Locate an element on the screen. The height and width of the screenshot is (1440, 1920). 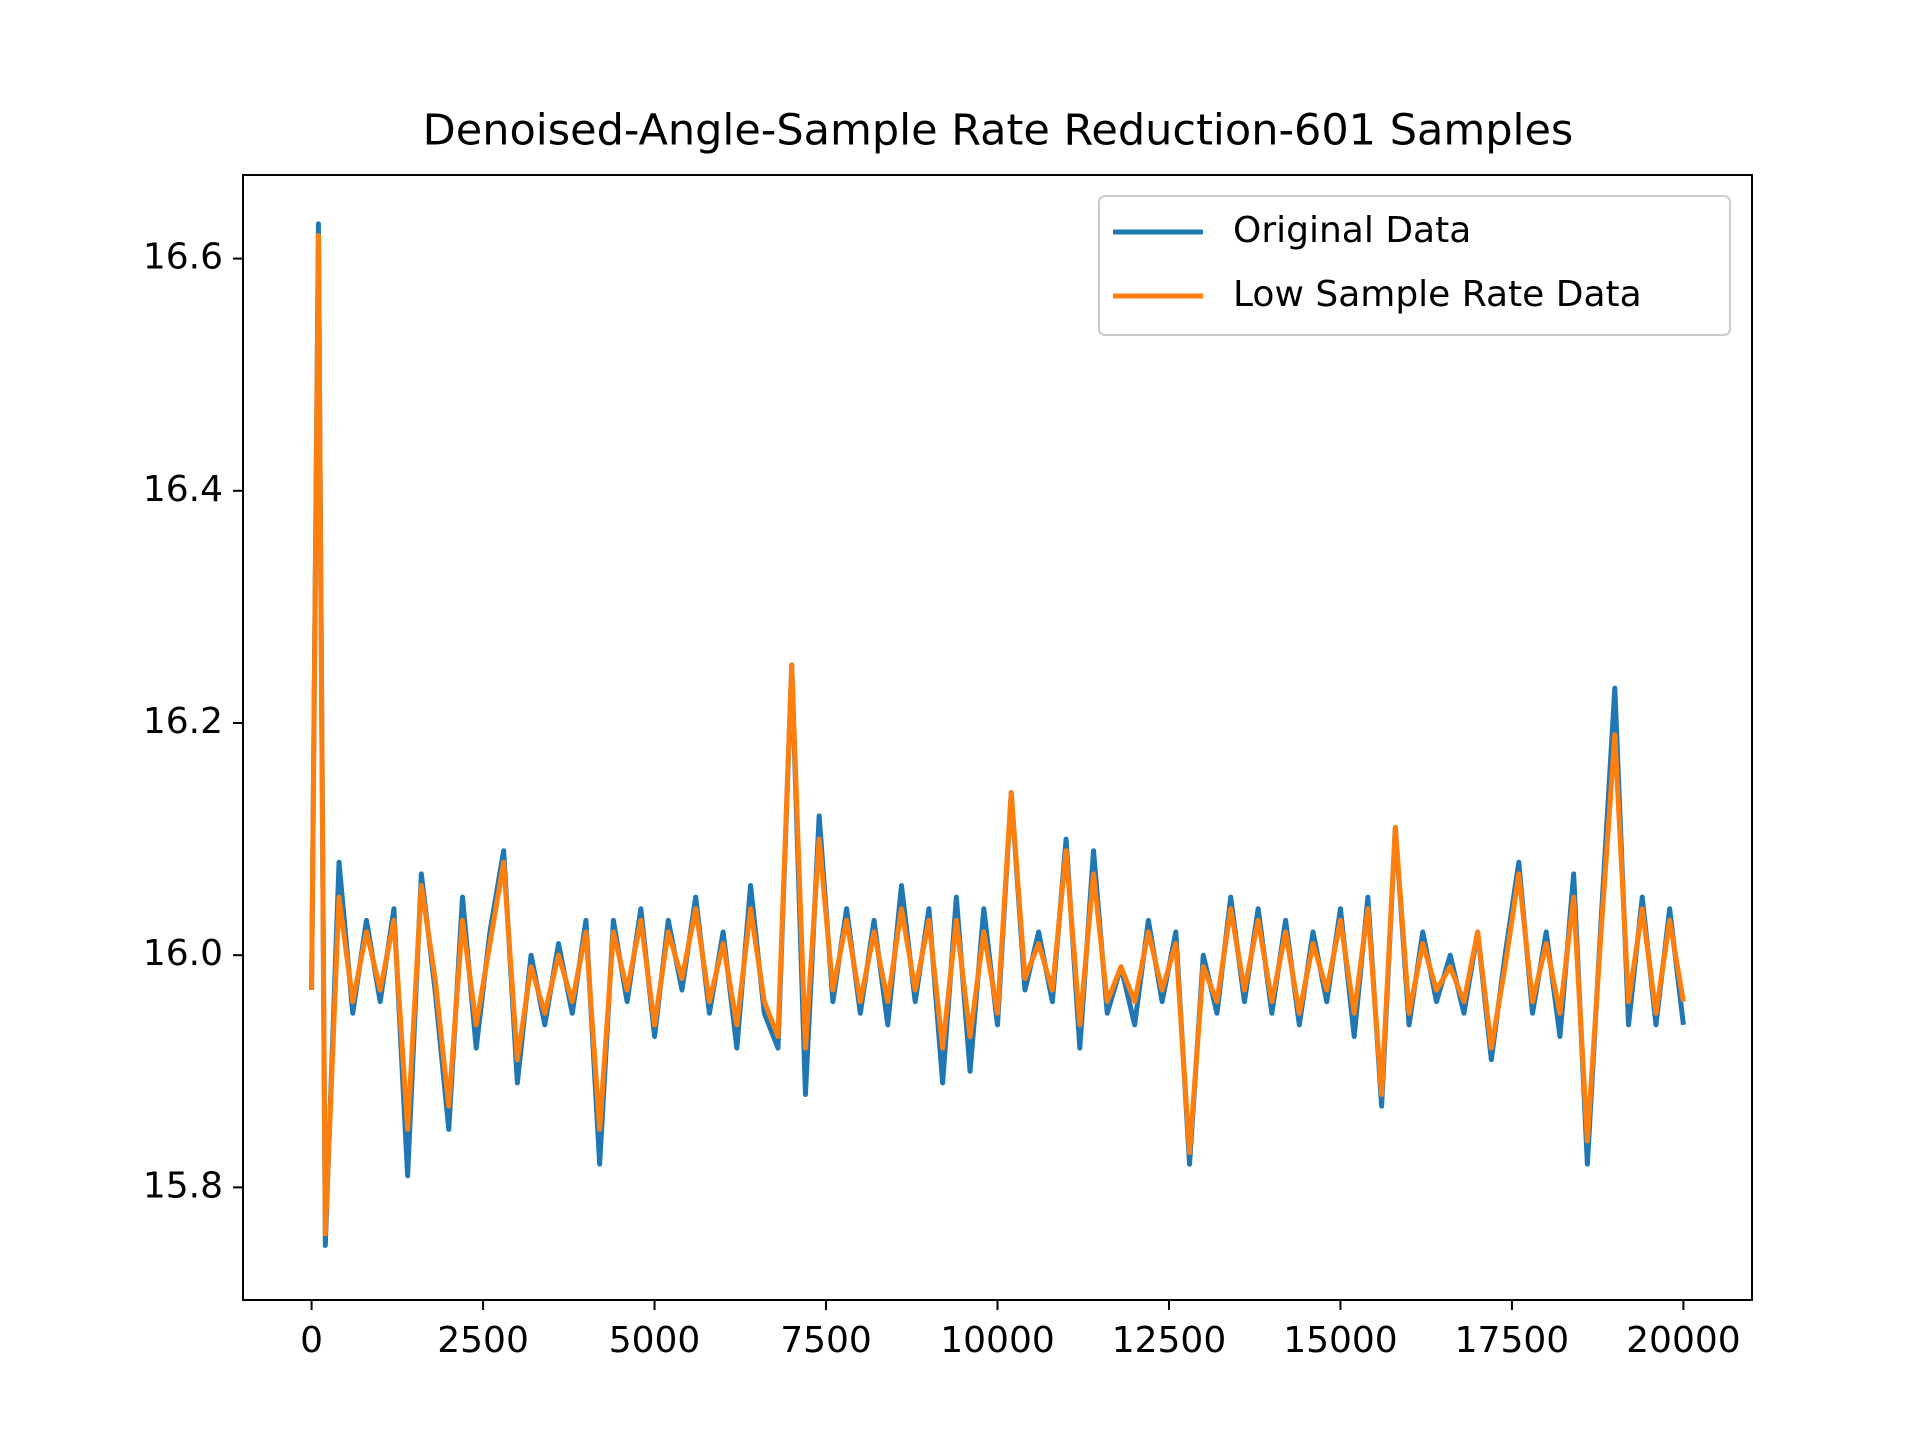
y-tick-label: 16.6 is located at coordinates (183, 257).